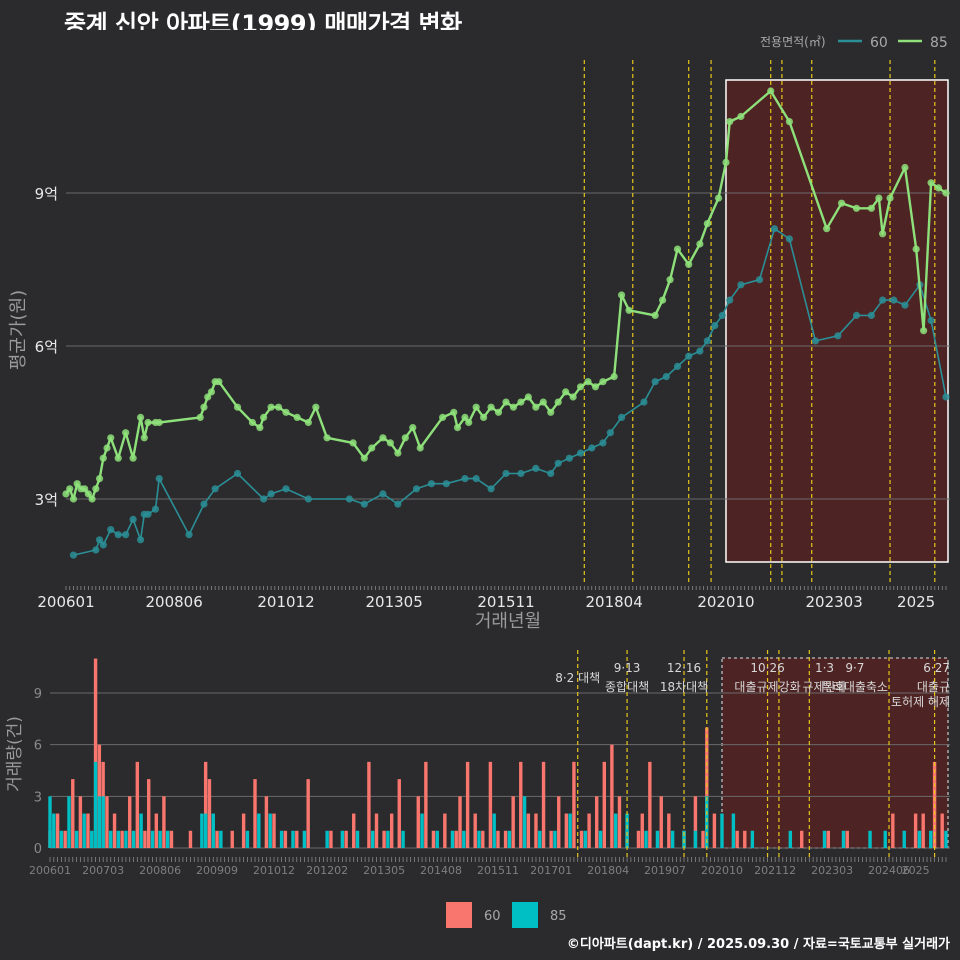  Describe the element at coordinates (936, 668) in the screenshot. I see `annotation-text: 6·27` at that location.